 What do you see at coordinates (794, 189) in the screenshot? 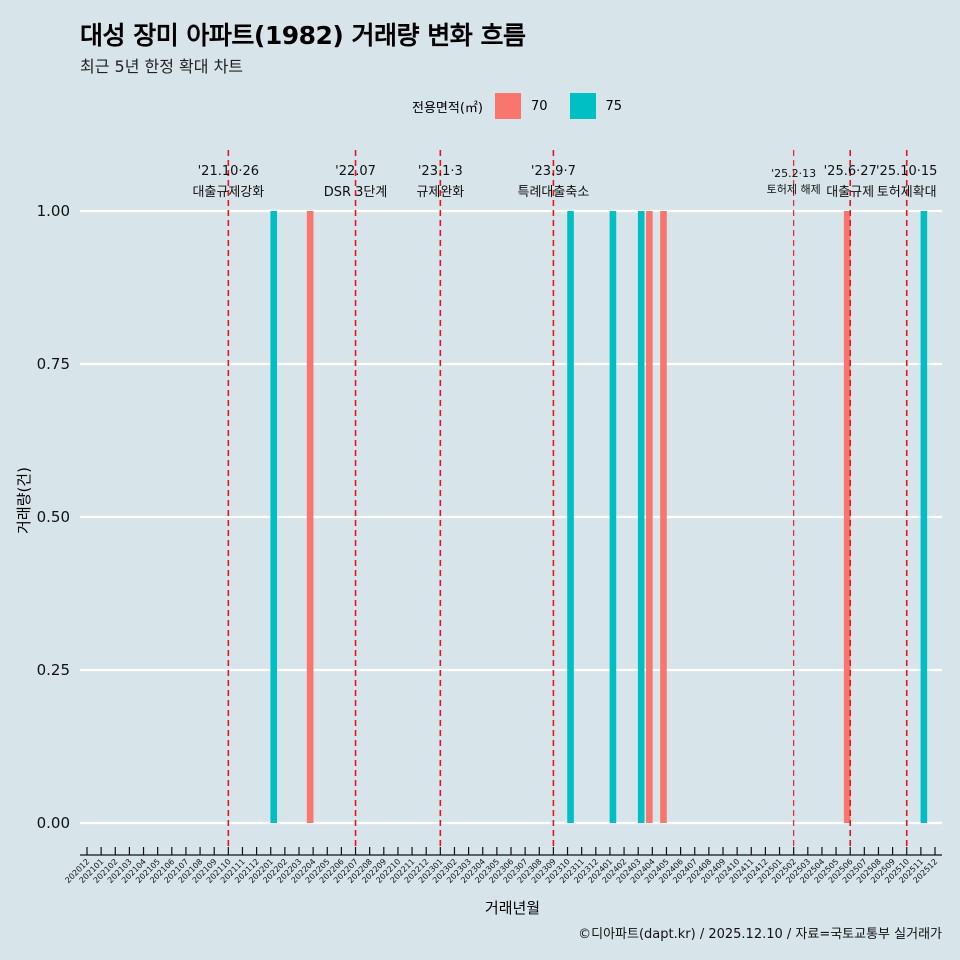
I see `event-label: 토허제 해제` at bounding box center [794, 189].